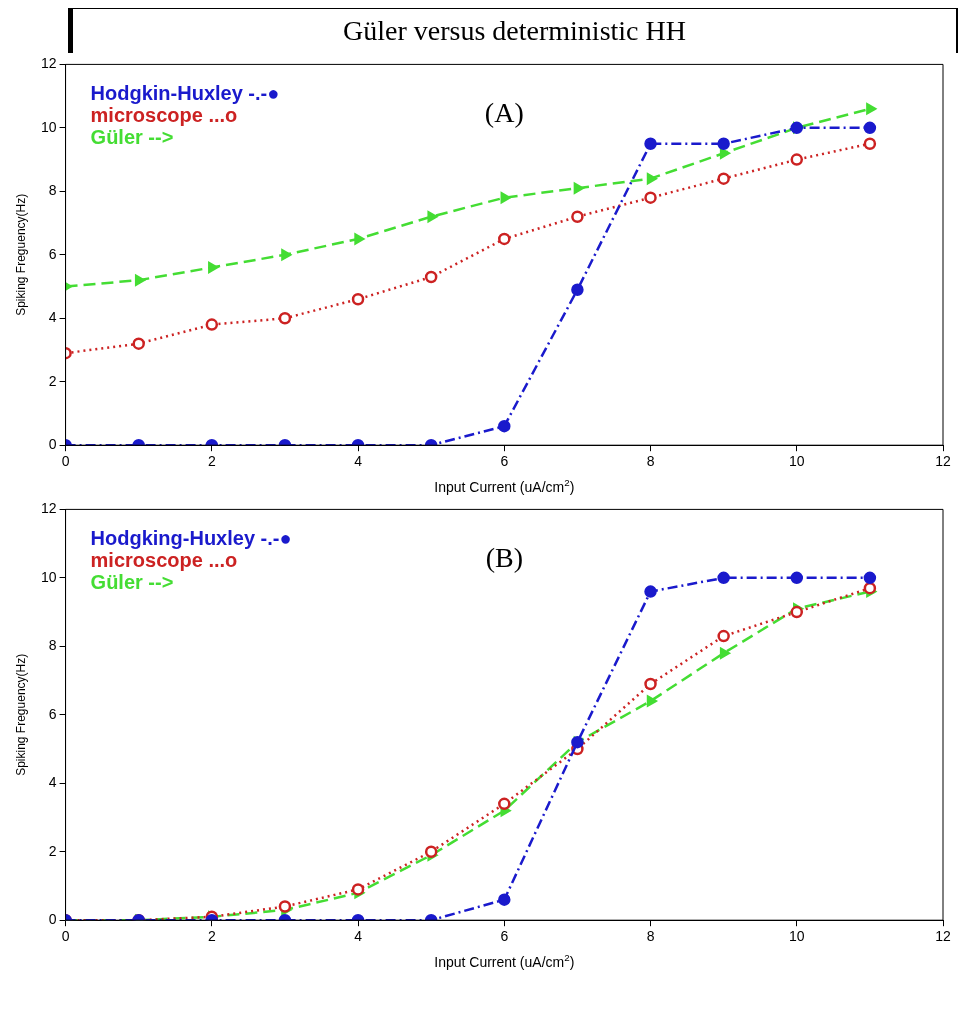 This screenshot has height=1018, width=977. I want to click on annotation: (B), so click(504, 557).